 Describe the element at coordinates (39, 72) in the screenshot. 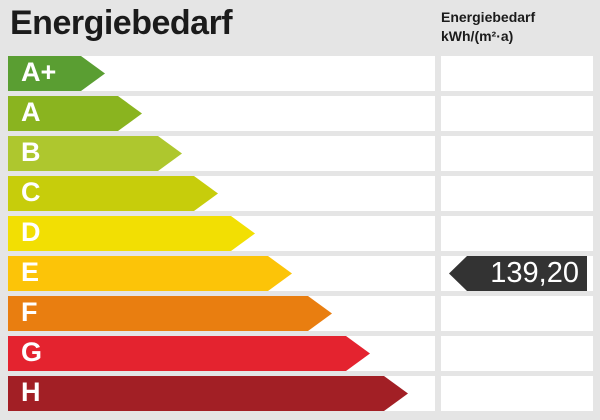

I see `rating-letter: A+` at that location.